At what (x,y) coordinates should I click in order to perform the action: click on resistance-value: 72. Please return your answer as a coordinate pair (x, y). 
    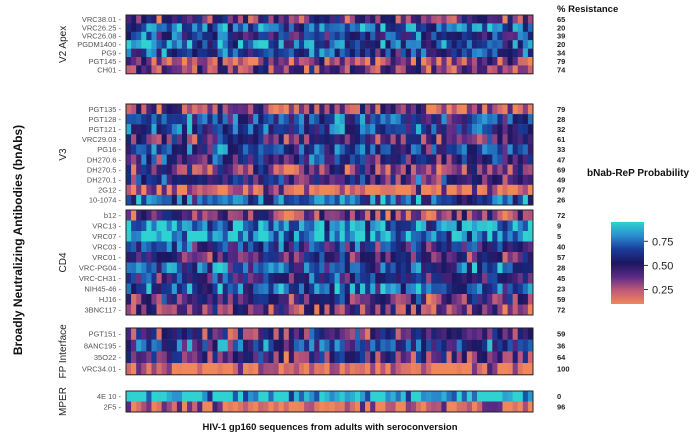
    Looking at the image, I should click on (561, 309).